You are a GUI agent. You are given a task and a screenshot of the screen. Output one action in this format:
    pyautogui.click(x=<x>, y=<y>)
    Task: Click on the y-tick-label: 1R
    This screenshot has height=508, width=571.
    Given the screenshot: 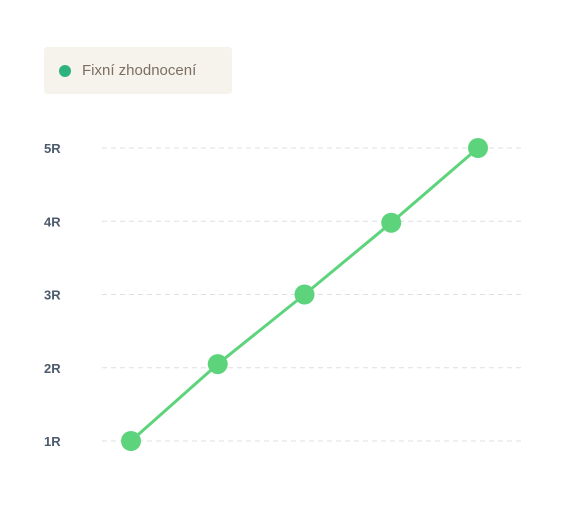 What is the action you would take?
    pyautogui.click(x=52, y=441)
    